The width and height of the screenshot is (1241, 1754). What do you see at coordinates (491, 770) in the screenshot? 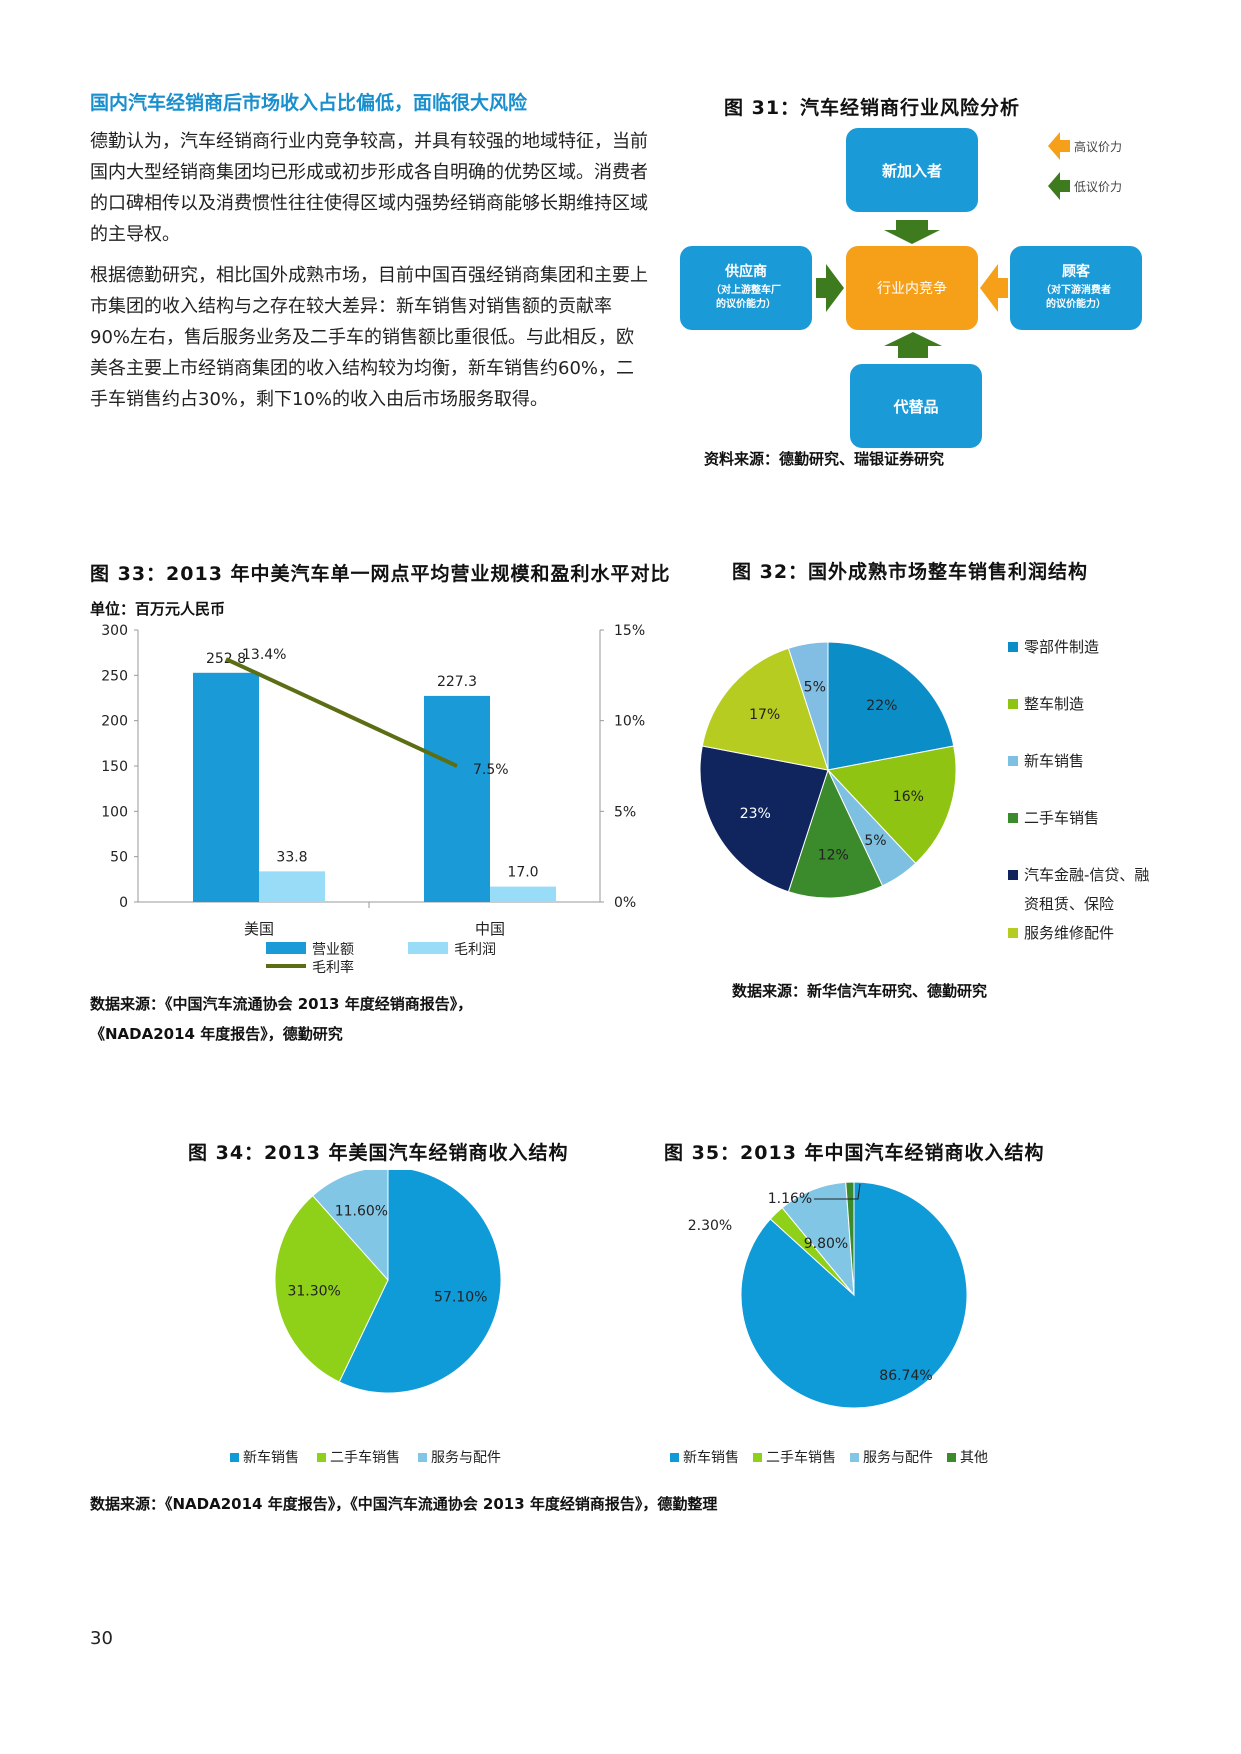
I see `line-label: 7.5%` at bounding box center [491, 770].